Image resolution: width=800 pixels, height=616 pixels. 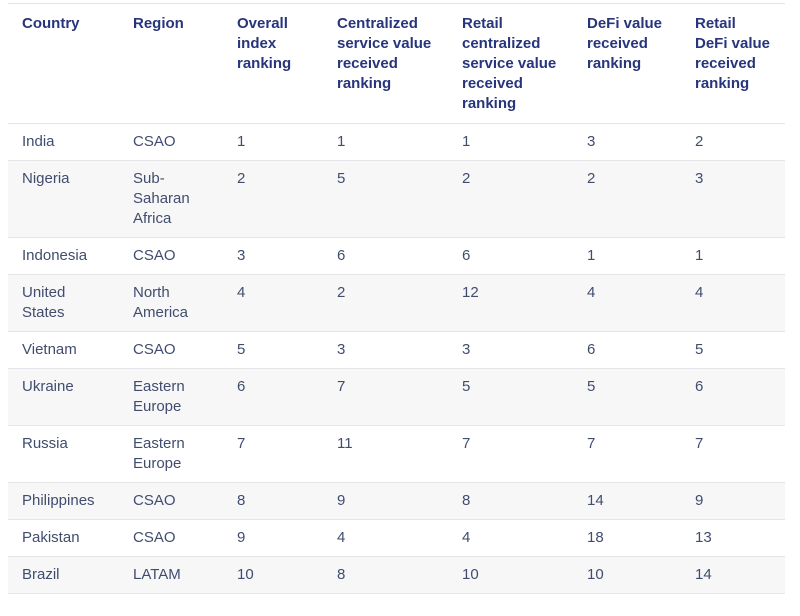 What do you see at coordinates (45, 443) in the screenshot?
I see `table-cell: Russia` at bounding box center [45, 443].